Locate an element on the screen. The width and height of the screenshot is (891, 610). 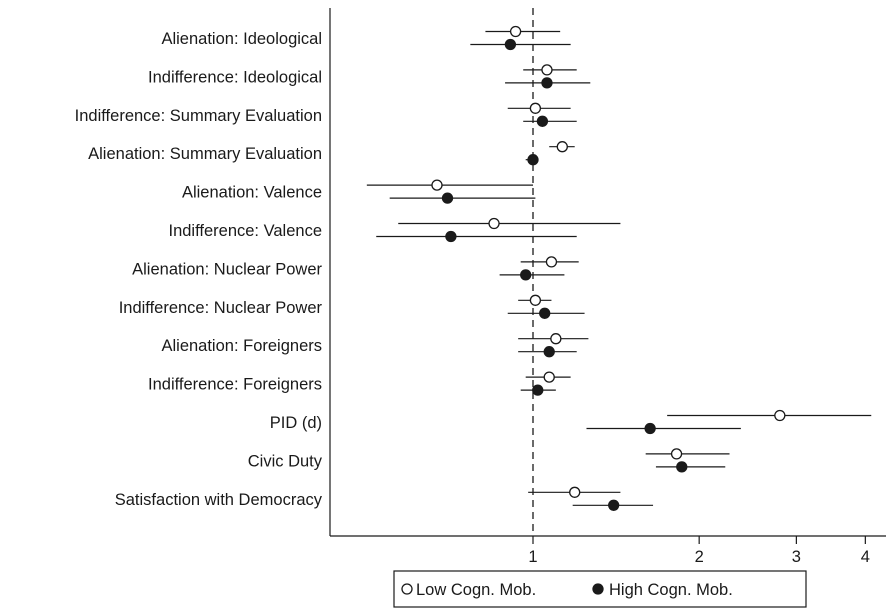
legend-box is located at coordinates (600, 589).